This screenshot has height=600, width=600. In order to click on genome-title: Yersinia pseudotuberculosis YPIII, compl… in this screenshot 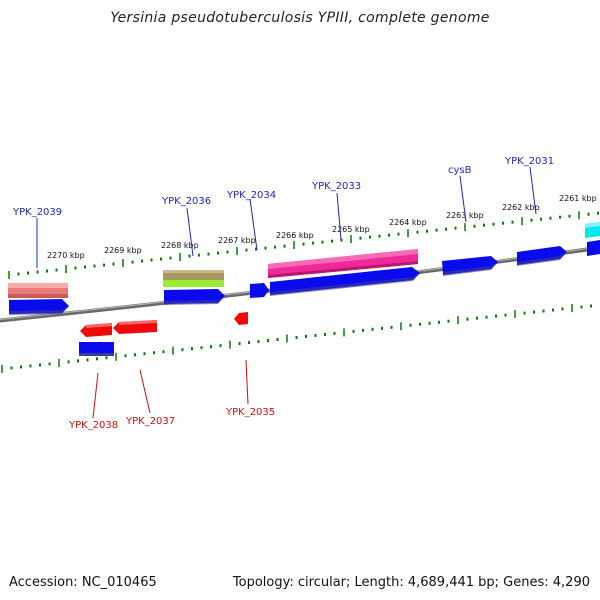, I will do `click(300, 18)`.